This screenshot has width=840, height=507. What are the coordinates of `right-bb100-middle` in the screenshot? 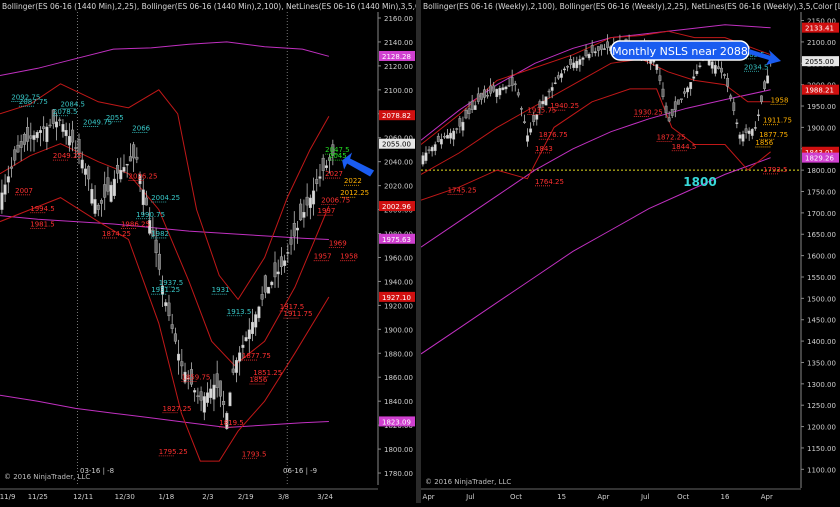 It's located at (595, 168).